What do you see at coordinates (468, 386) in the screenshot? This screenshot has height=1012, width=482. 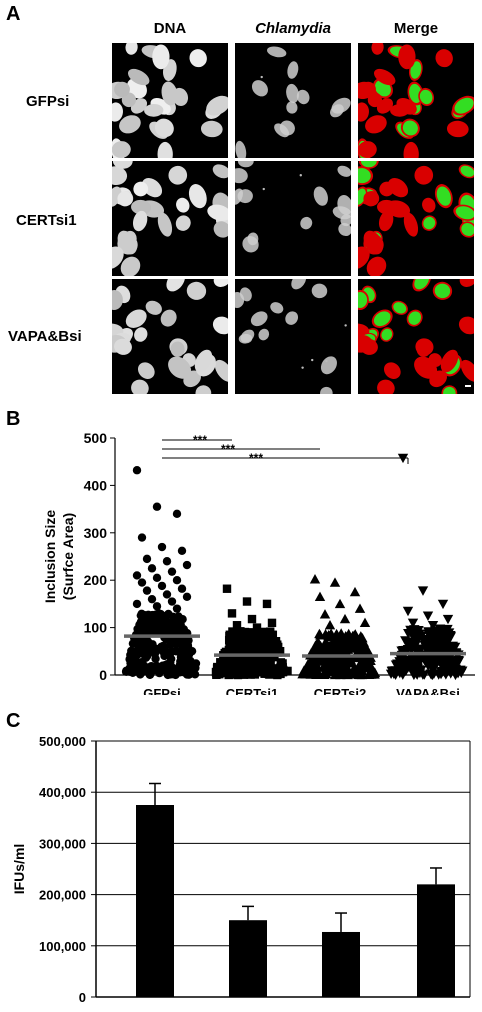 I see `scale-bar` at bounding box center [468, 386].